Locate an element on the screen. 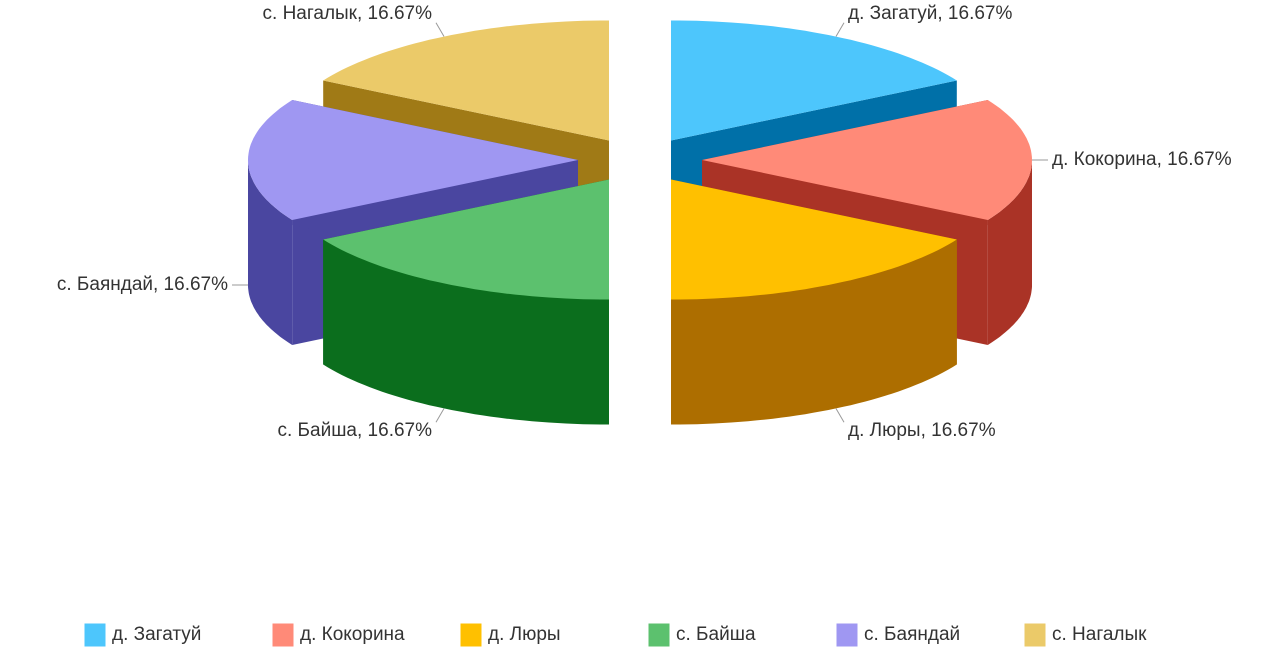 The image size is (1288, 653). data-label: с. Байша, 16.67% is located at coordinates (354, 430).